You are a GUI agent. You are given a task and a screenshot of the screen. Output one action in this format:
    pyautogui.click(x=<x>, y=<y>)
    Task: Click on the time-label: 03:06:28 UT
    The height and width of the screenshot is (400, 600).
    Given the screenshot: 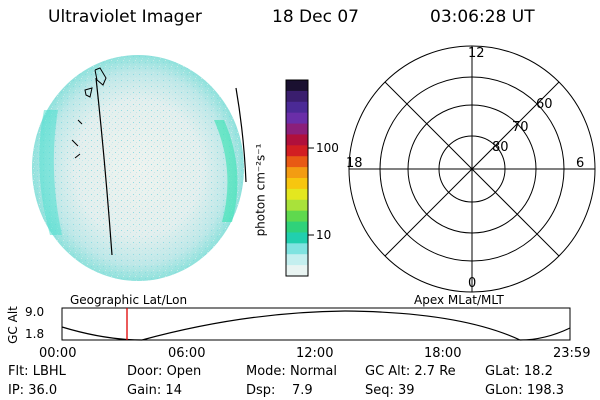 What is the action you would take?
    pyautogui.click(x=482, y=17)
    